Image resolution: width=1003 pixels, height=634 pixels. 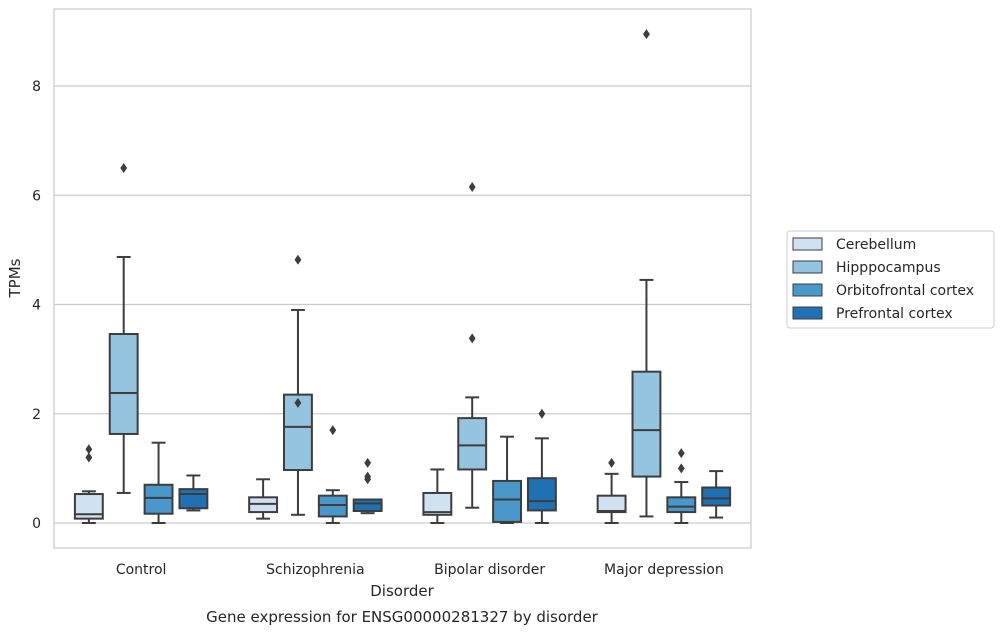 I want to click on y-axis-label: TPMs, so click(x=15, y=278).